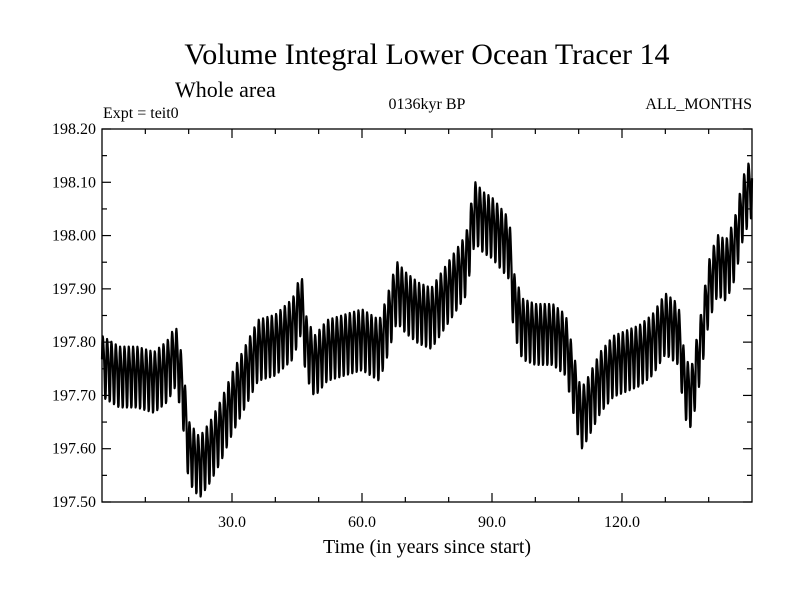 This screenshot has height=600, width=800. Describe the element at coordinates (622, 522) in the screenshot. I see `x-tick-label: 120.0` at that location.